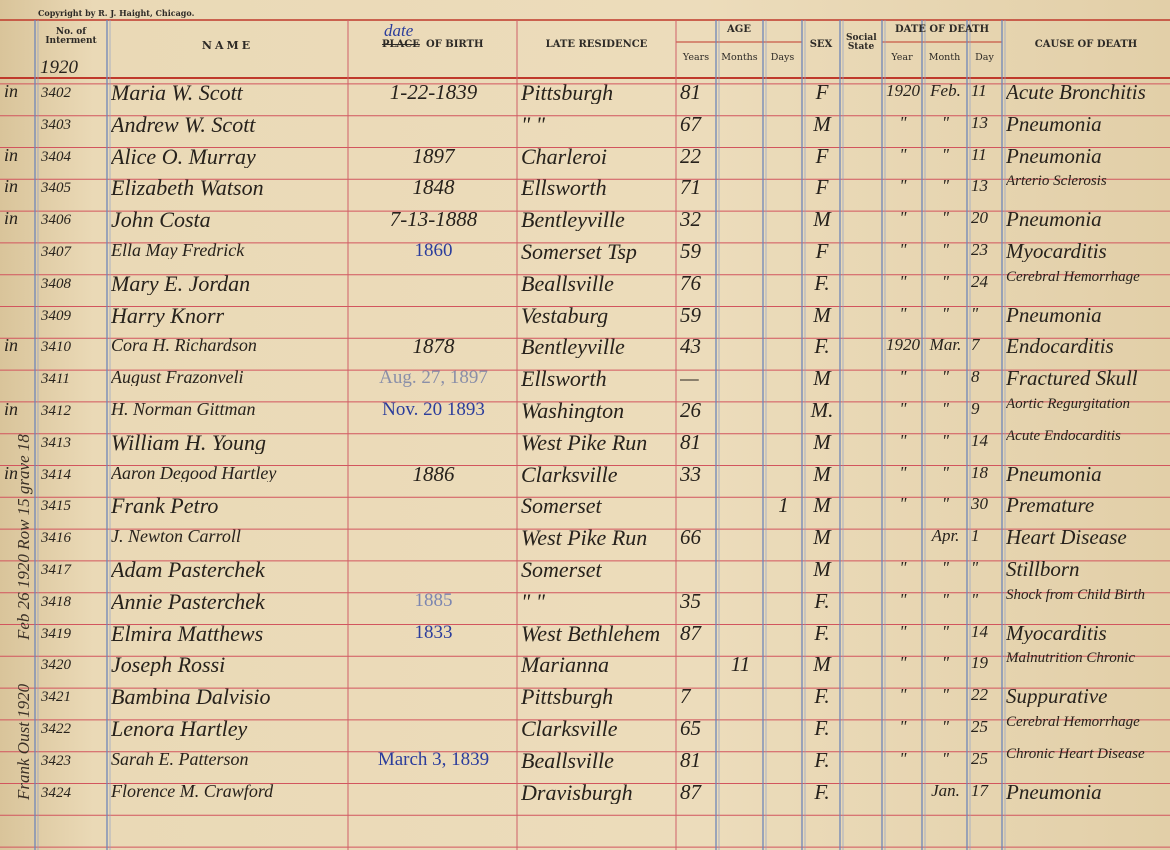  What do you see at coordinates (56, 634) in the screenshot?
I see `entry-no: 3419` at bounding box center [56, 634].